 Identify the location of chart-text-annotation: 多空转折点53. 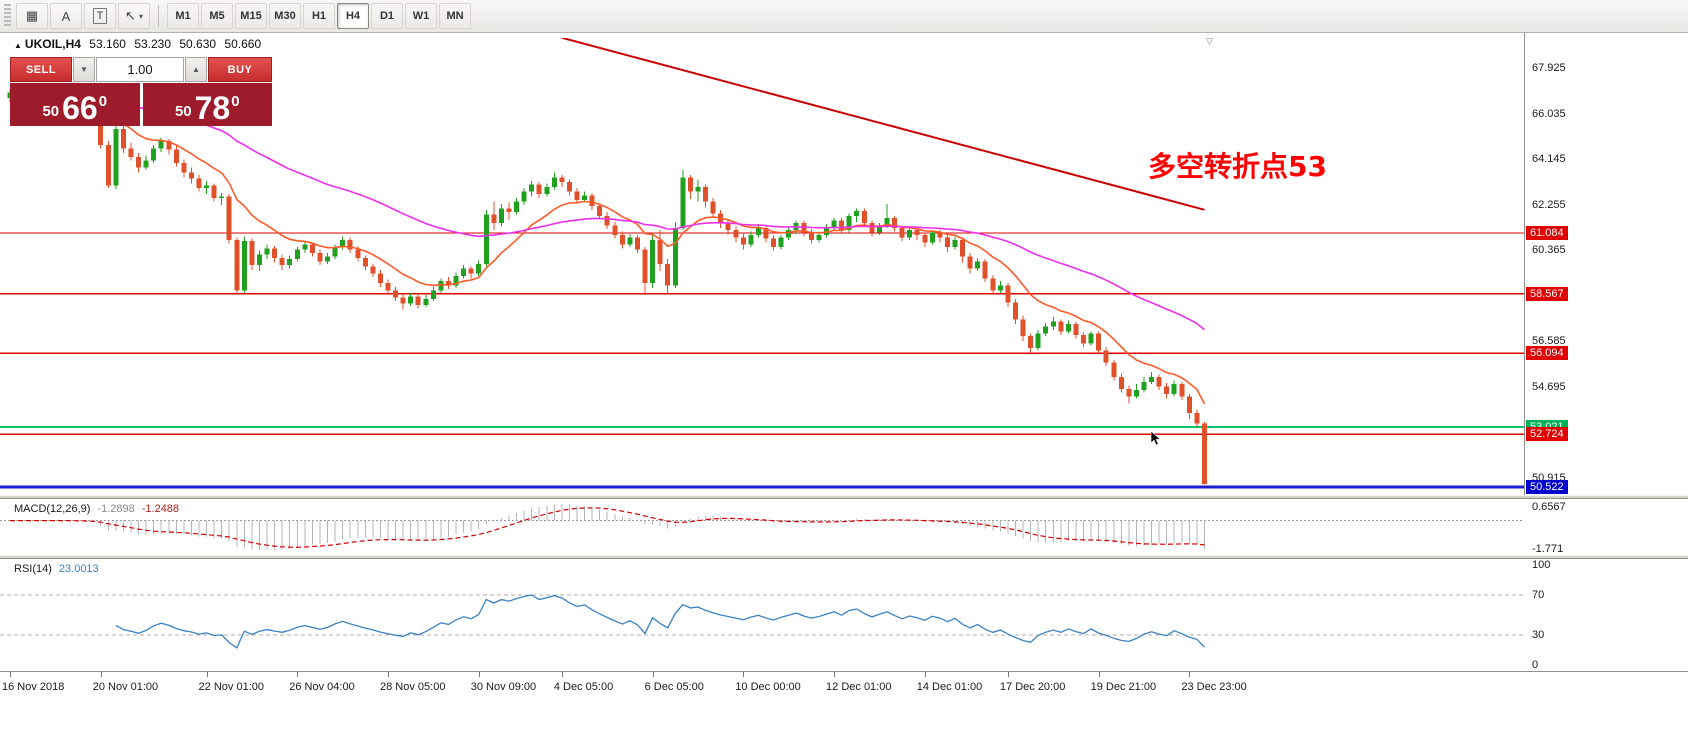
(1237, 166).